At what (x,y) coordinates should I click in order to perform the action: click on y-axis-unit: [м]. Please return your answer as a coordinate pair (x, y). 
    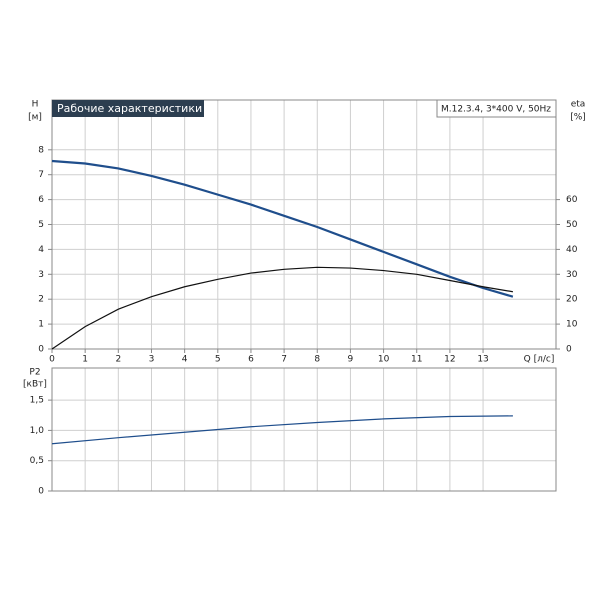
    Looking at the image, I should click on (35, 118).